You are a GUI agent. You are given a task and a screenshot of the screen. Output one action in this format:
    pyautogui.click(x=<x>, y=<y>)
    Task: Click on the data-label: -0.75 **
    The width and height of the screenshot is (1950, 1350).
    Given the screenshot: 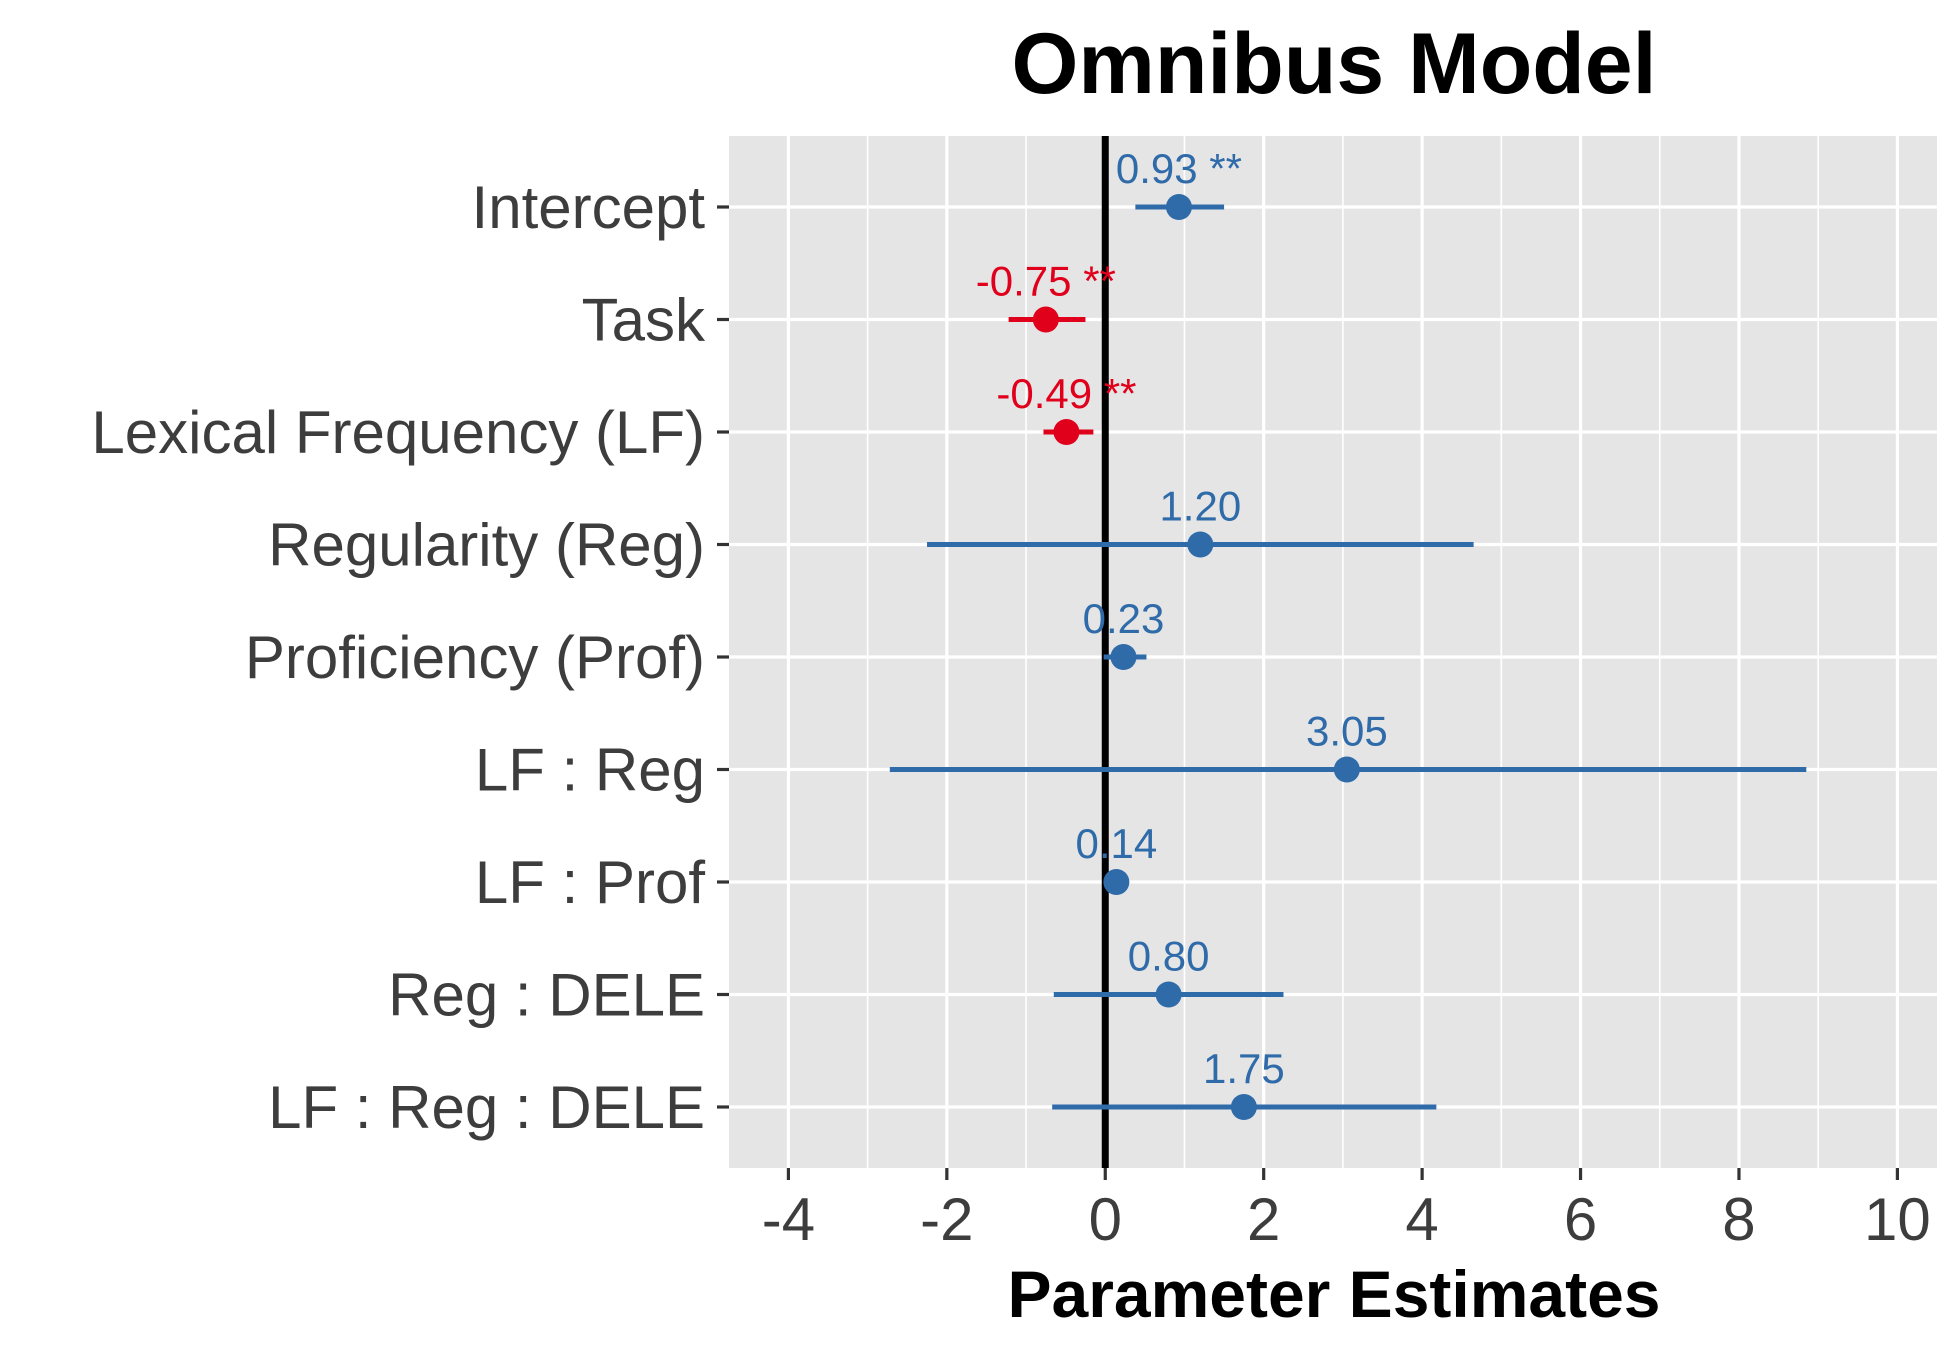 What is the action you would take?
    pyautogui.click(x=1046, y=281)
    